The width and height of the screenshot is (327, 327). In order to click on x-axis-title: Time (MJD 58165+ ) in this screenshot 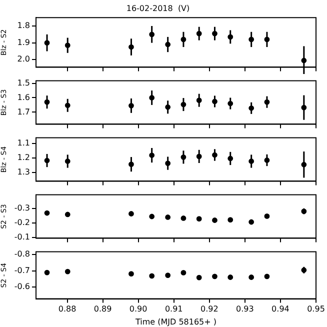, I will do `click(175, 321)`.